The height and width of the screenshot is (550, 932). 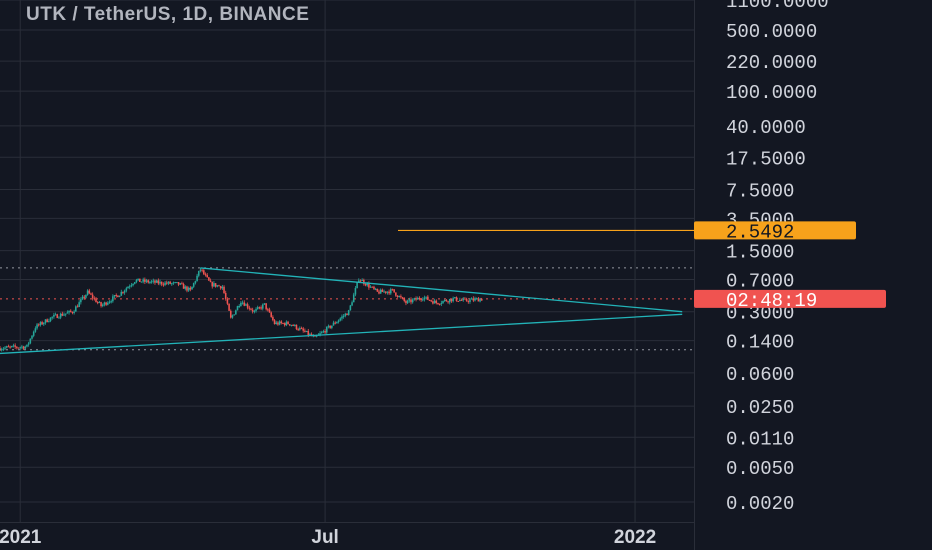 I want to click on time-axis-tick-label: 2021, so click(x=21, y=537).